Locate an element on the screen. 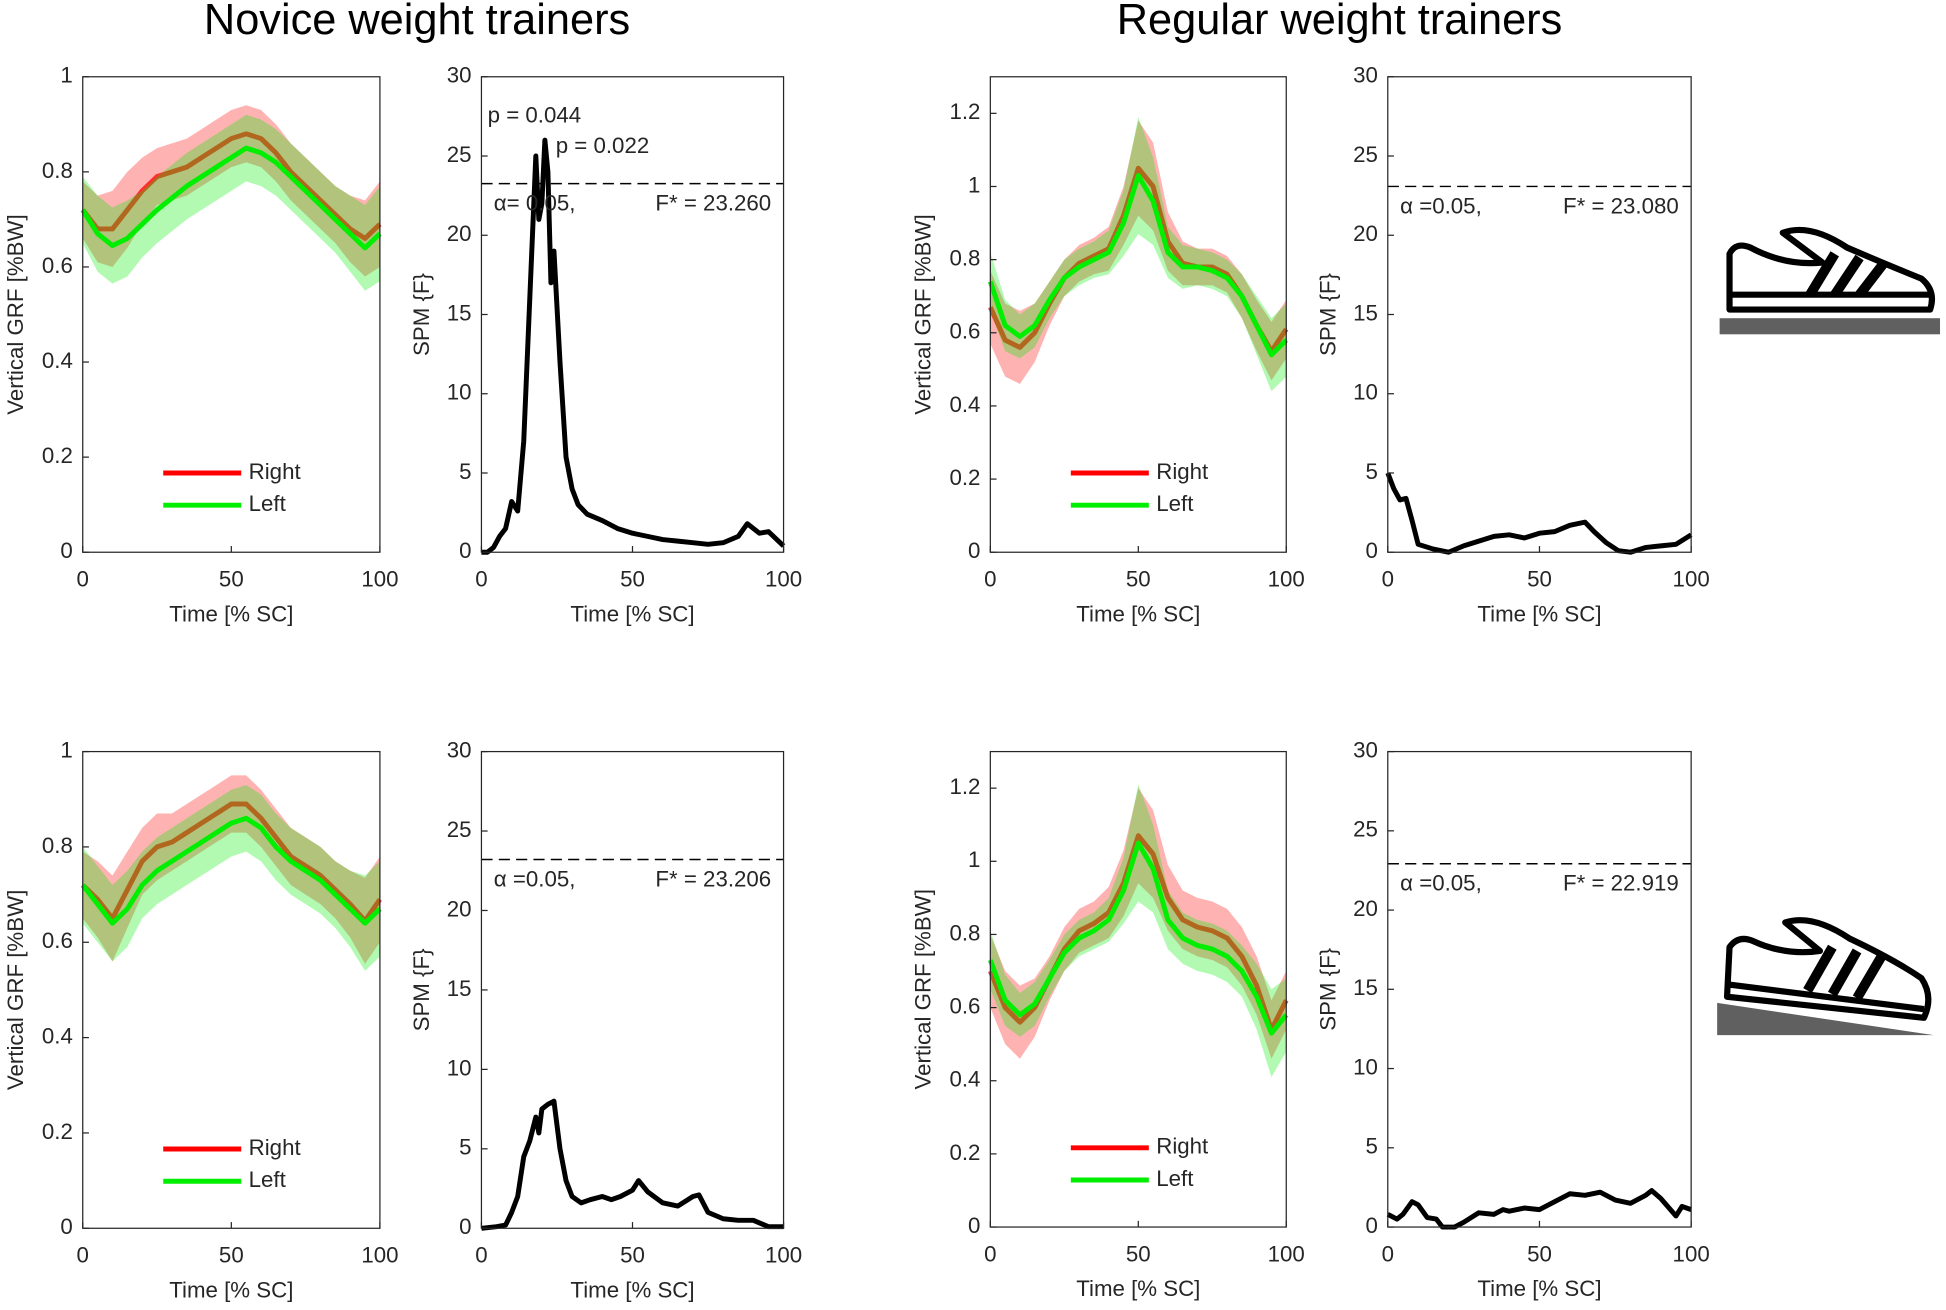 The width and height of the screenshot is (1946, 1310). annotation: p = 0.044 is located at coordinates (534, 114).